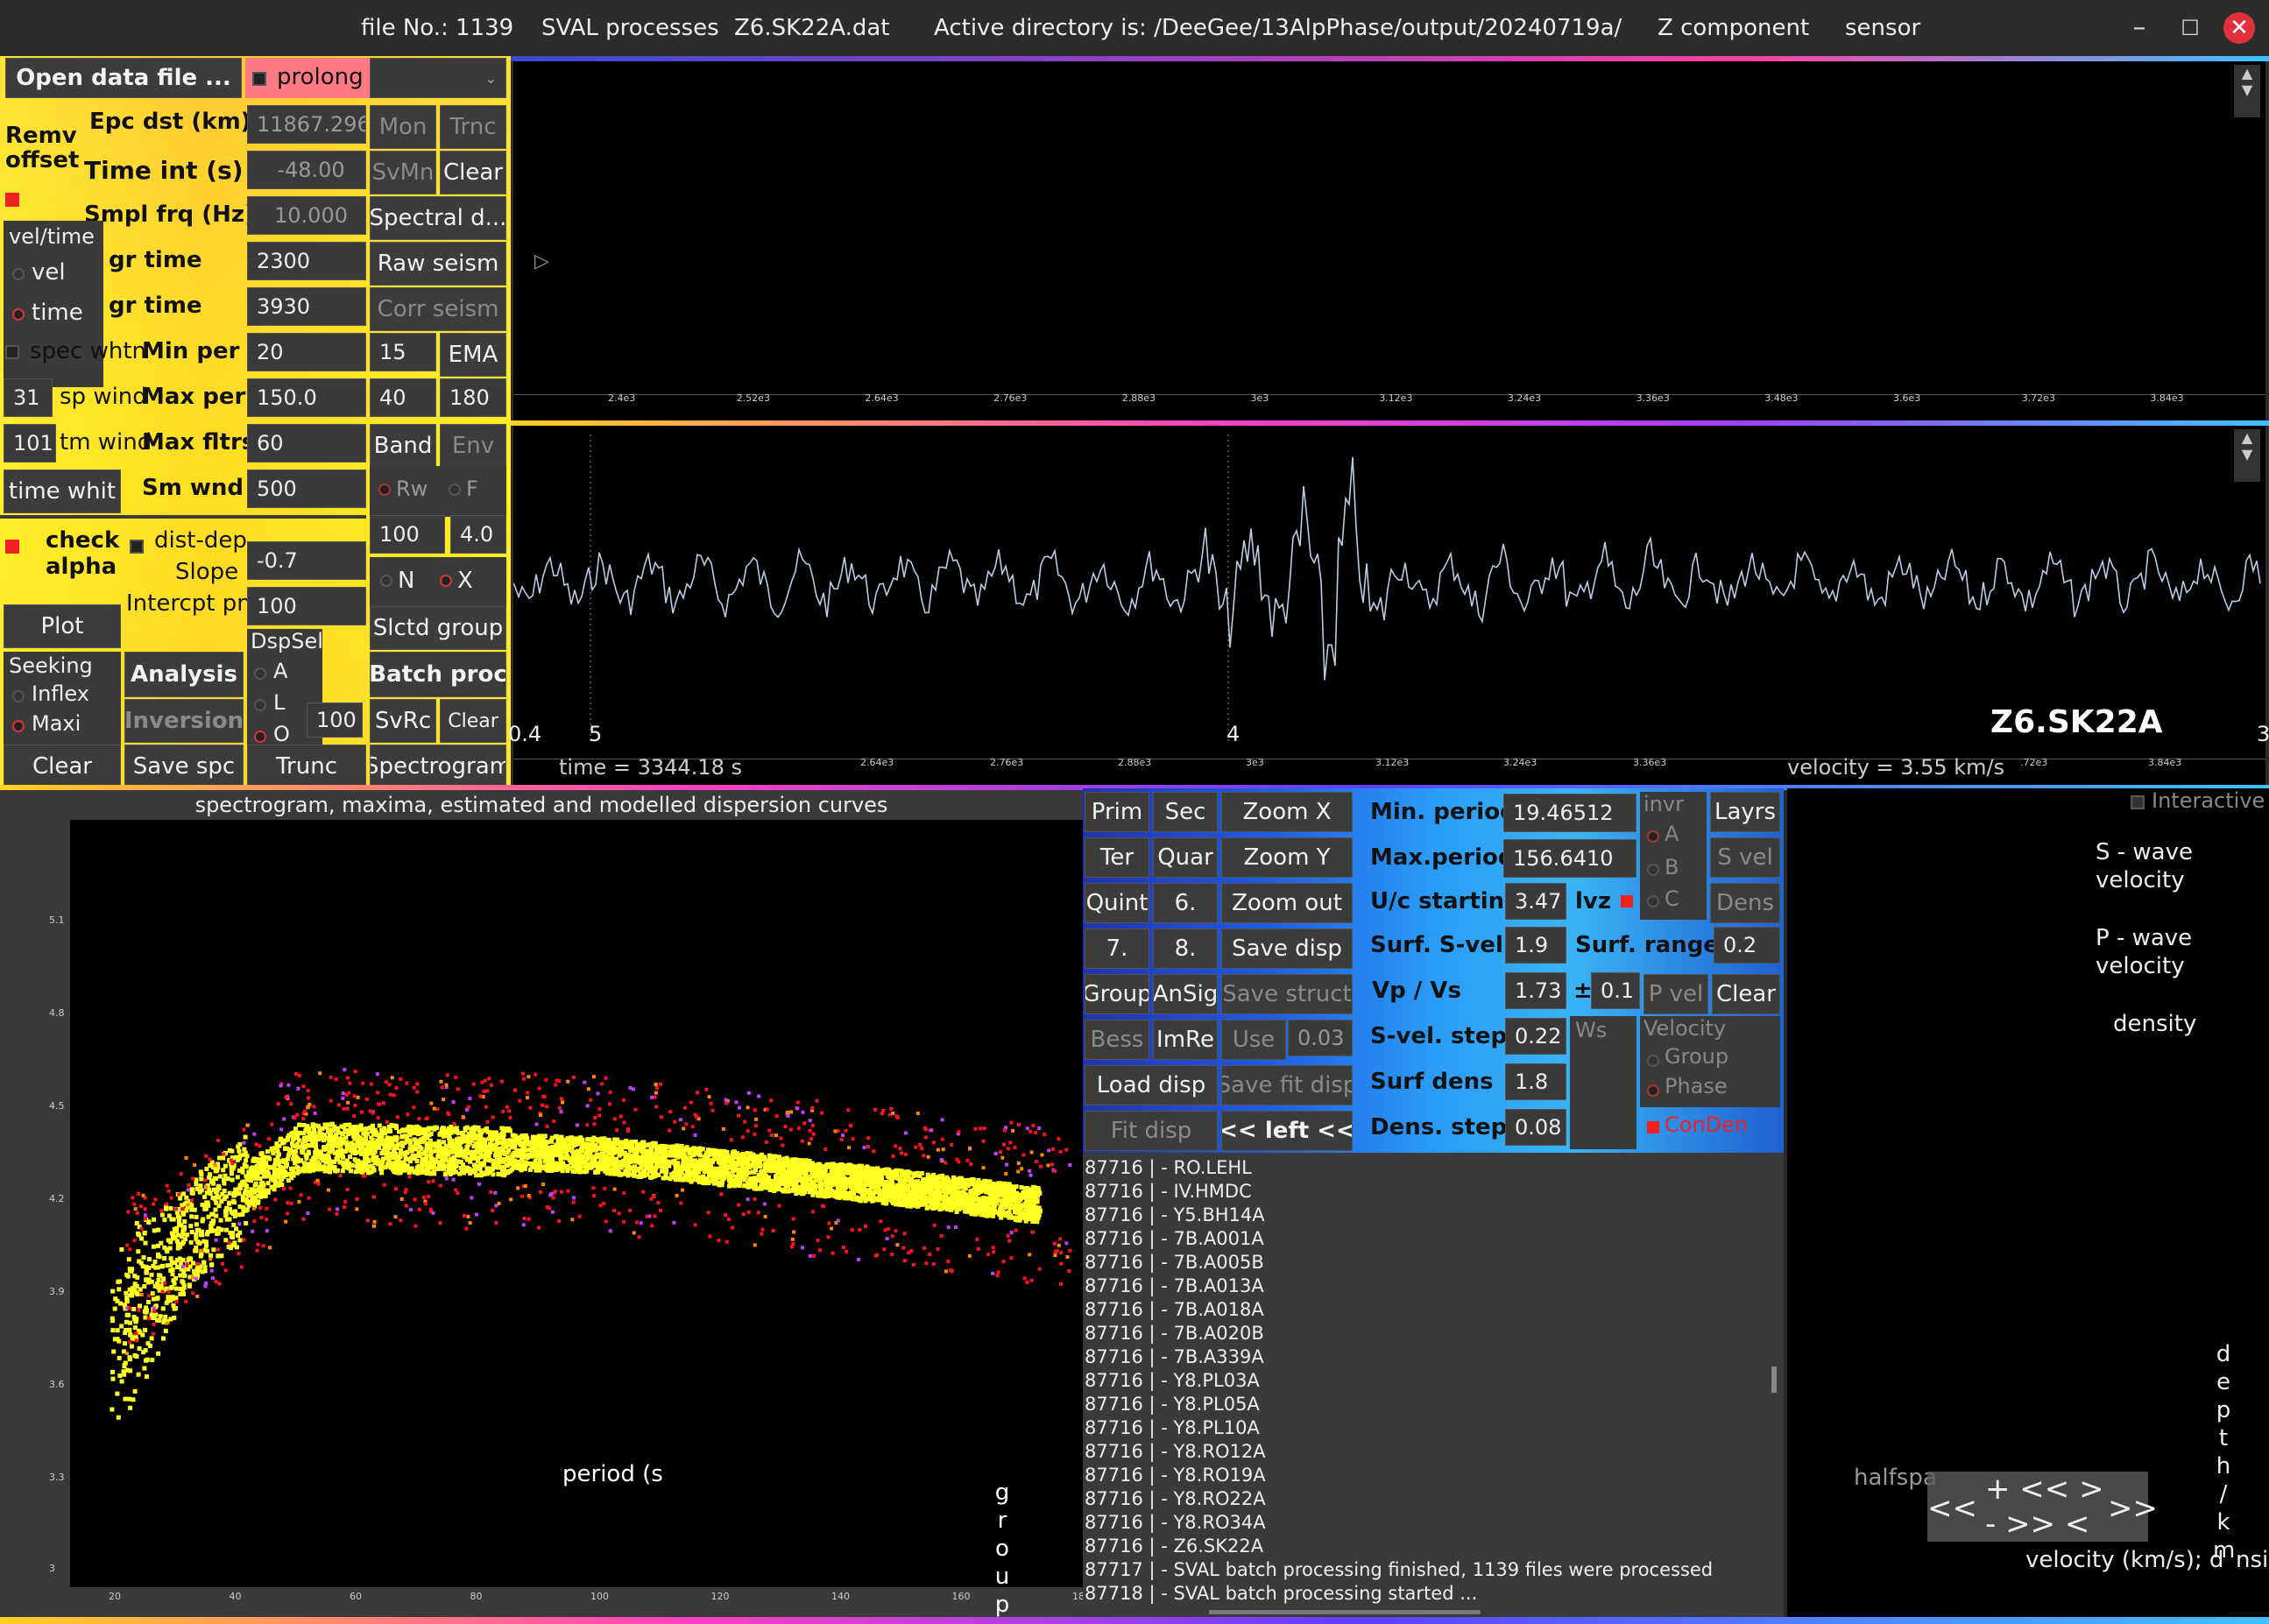 Image resolution: width=2269 pixels, height=1624 pixels. Describe the element at coordinates (403, 127) in the screenshot. I see `mon-button: Mon` at that location.